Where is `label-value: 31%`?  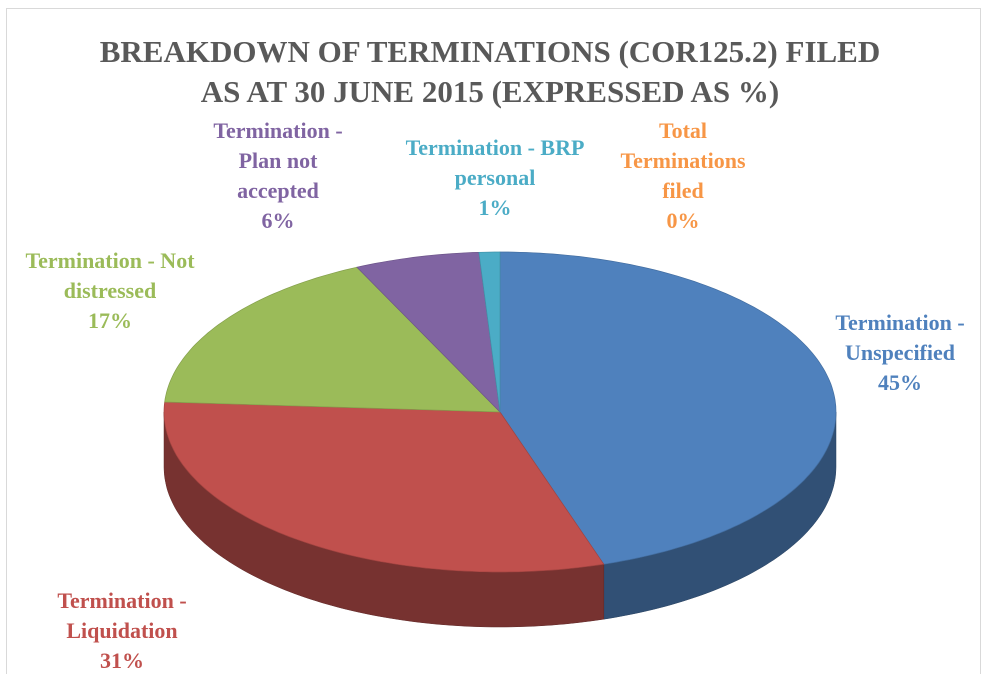
label-value: 31% is located at coordinates (122, 661).